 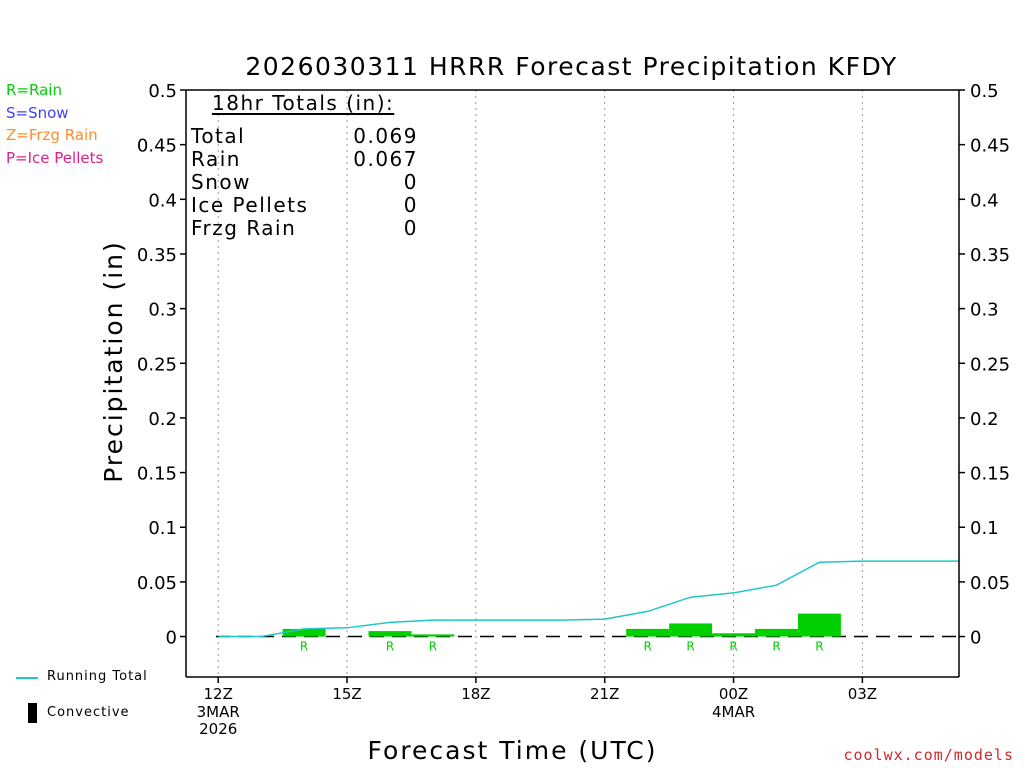 What do you see at coordinates (218, 729) in the screenshot?
I see `x-tick-sublabel-0-1: 2026` at bounding box center [218, 729].